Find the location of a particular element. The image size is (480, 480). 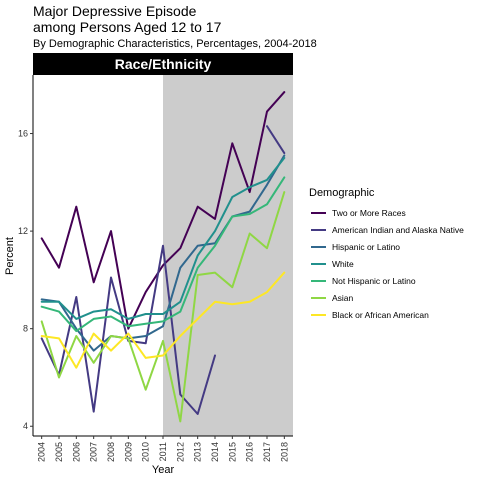

x-tick-label: 2018 is located at coordinates (284, 452).